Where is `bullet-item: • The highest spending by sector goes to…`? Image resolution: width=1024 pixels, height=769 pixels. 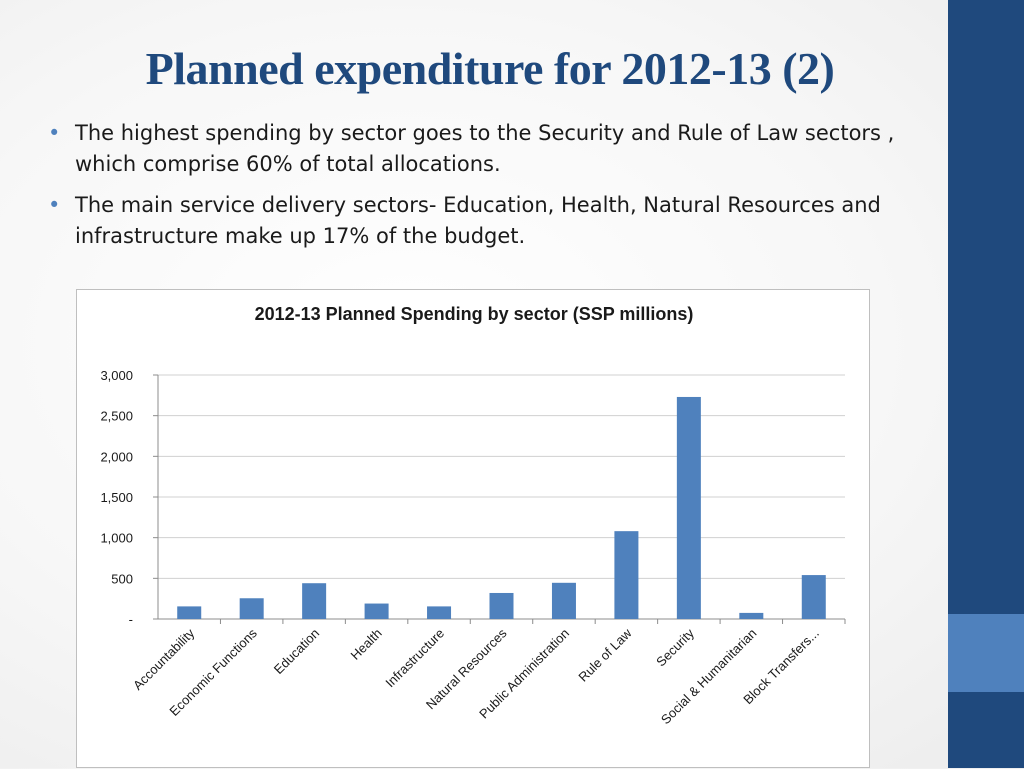
bullet-item: • The highest spending by sector goes to… is located at coordinates (483, 149).